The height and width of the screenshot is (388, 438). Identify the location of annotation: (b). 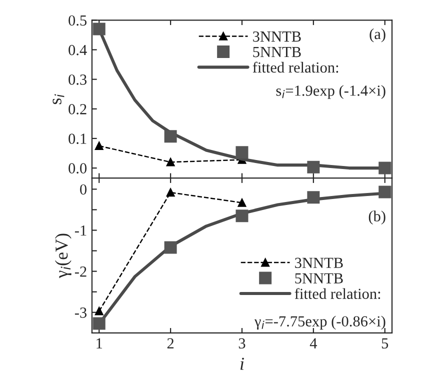
(377, 217).